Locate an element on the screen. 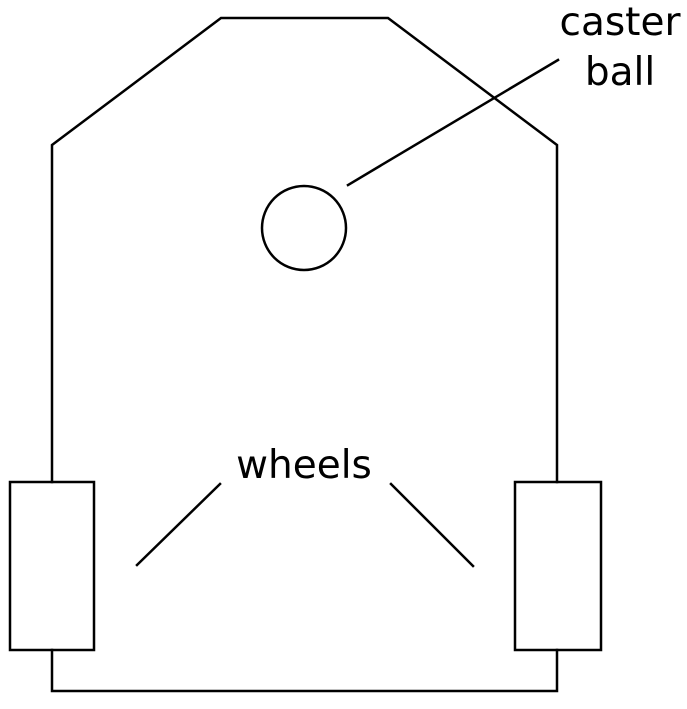 The image size is (687, 709). left-wheel-leader-line is located at coordinates (178, 524).